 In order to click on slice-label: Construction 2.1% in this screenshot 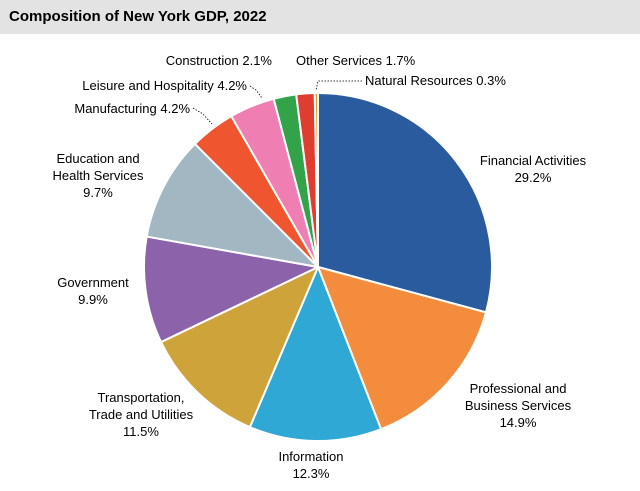, I will do `click(219, 60)`.